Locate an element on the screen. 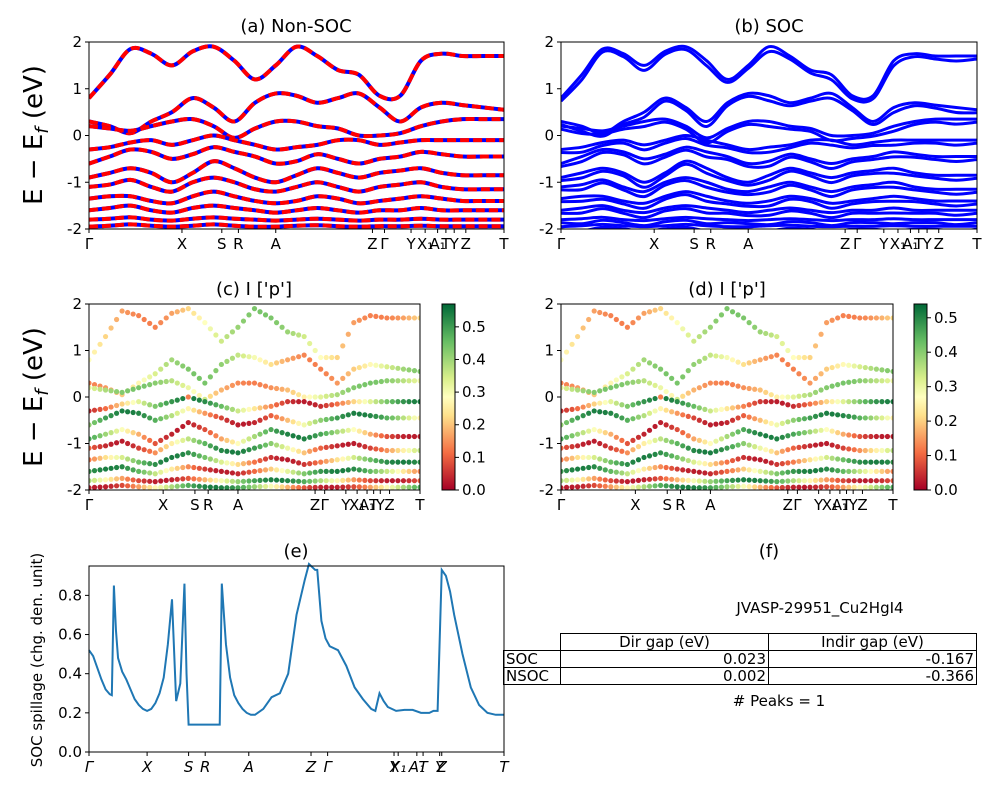  x-tick-label: X₁ is located at coordinates (830, 505).